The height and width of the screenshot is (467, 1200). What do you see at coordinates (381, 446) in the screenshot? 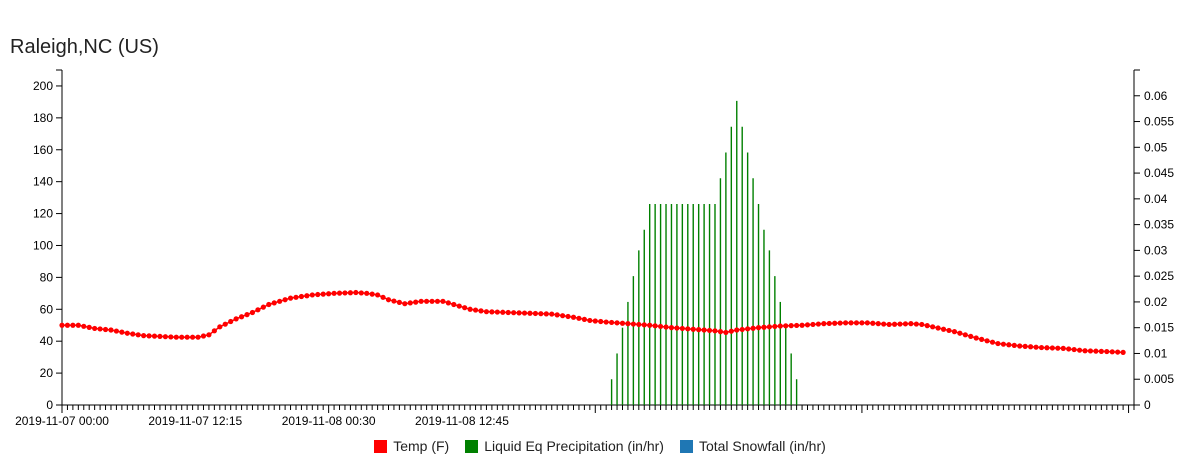
I see `legend-swatch-temp` at bounding box center [381, 446].